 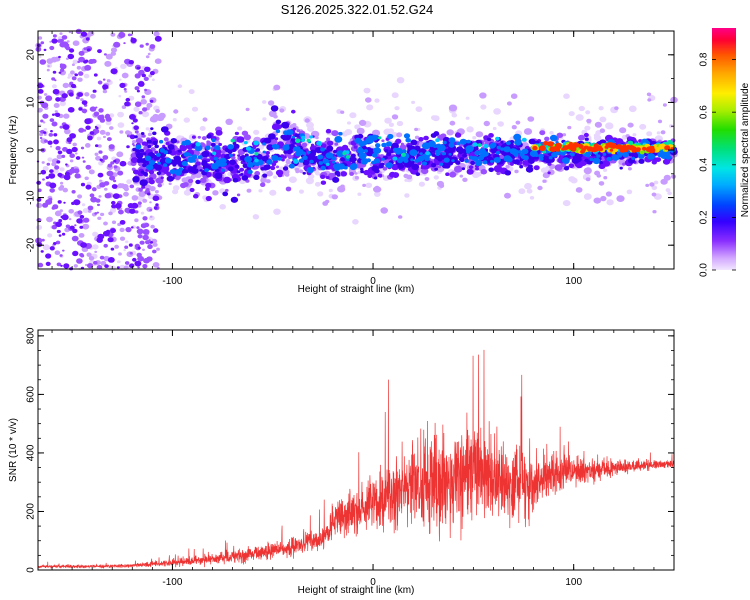 I want to click on colorbar-tick-label: 0.2, so click(x=704, y=217).